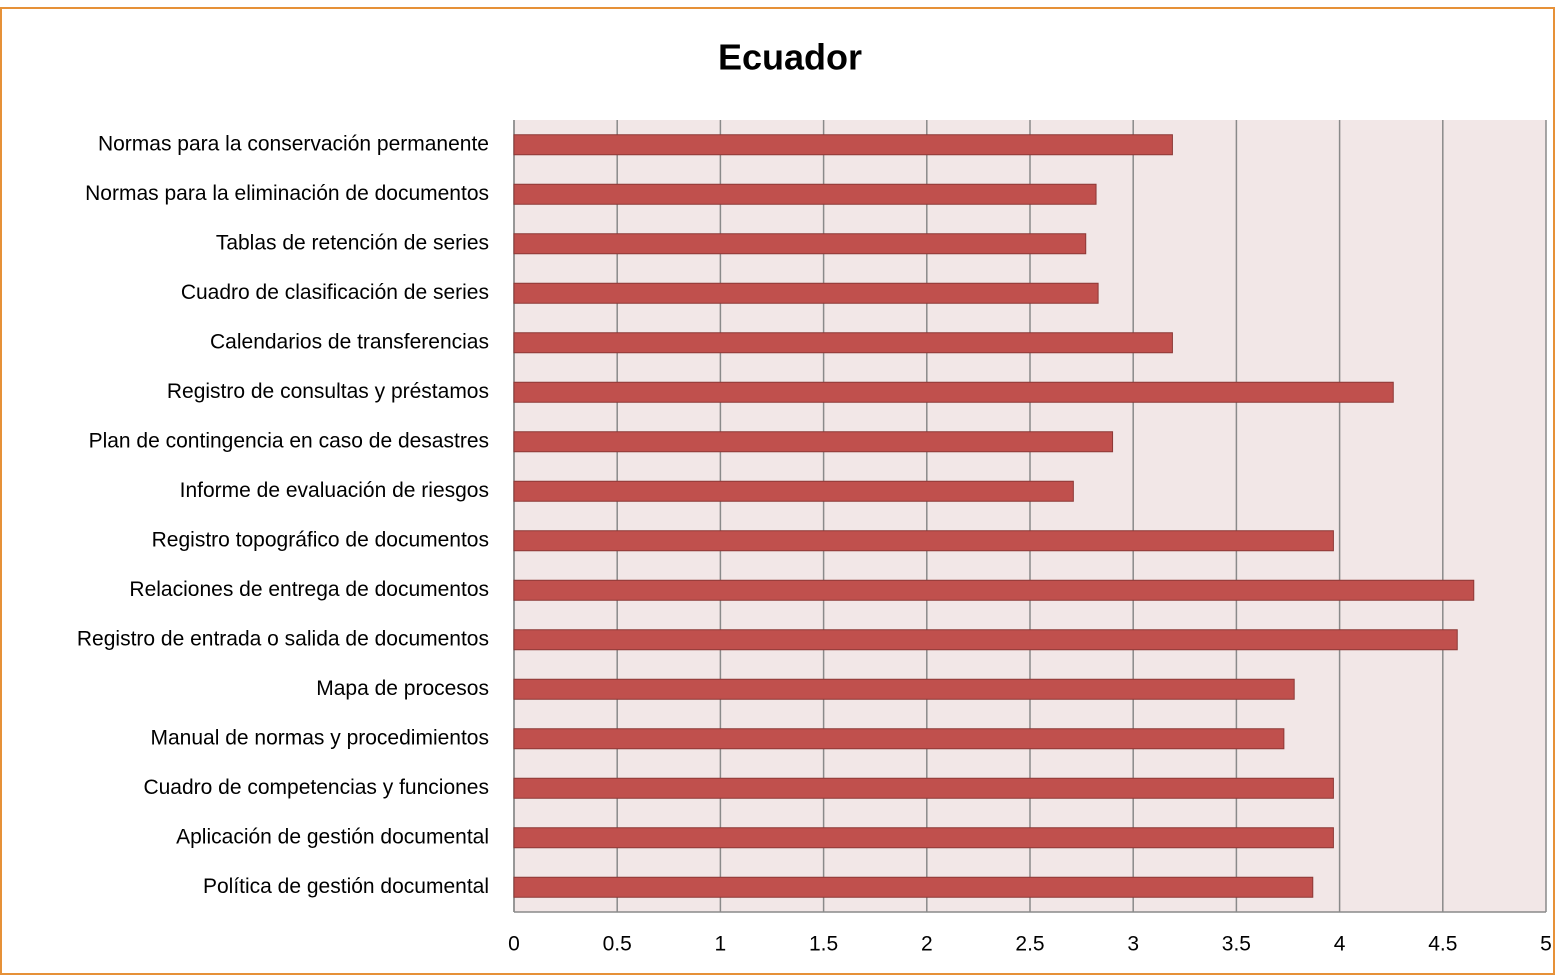  Describe the element at coordinates (402, 688) in the screenshot. I see `y-tick-label: Mapa de procesos` at that location.